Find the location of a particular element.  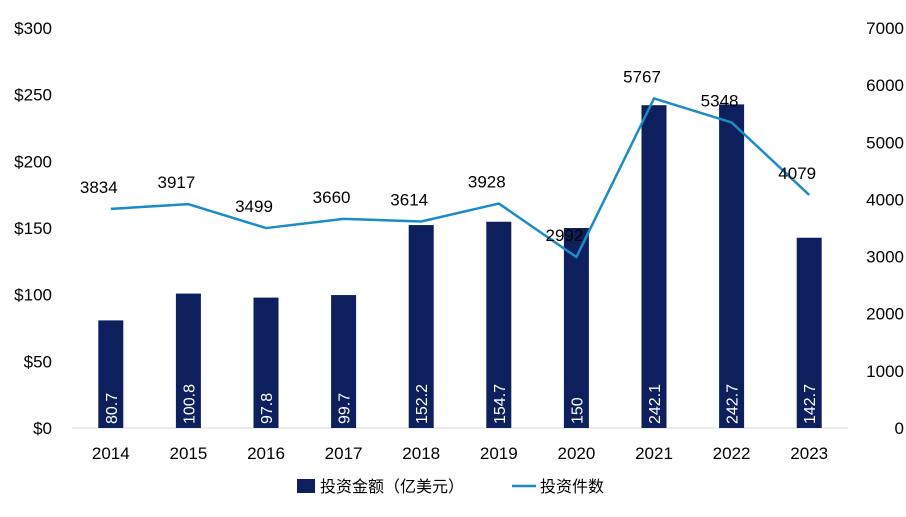

y-left-tick-label: $250 is located at coordinates (33, 95).